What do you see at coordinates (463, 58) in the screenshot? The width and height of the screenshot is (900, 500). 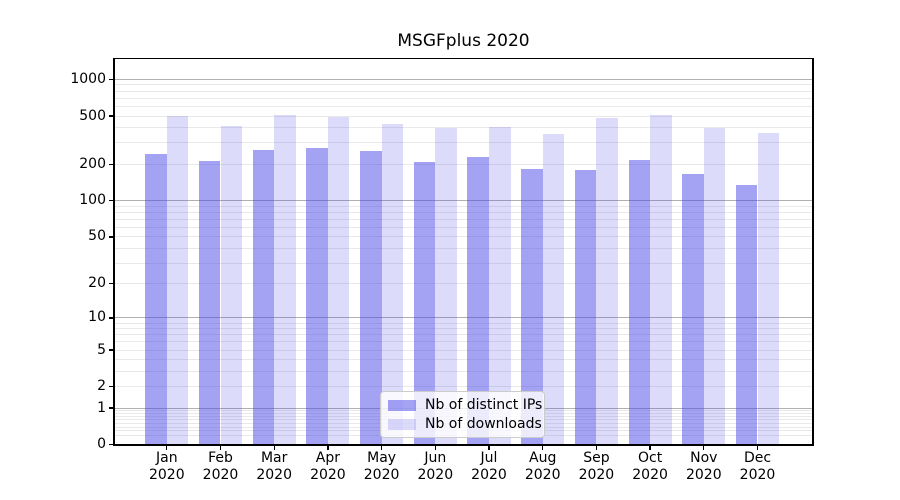 I see `spine-top` at bounding box center [463, 58].